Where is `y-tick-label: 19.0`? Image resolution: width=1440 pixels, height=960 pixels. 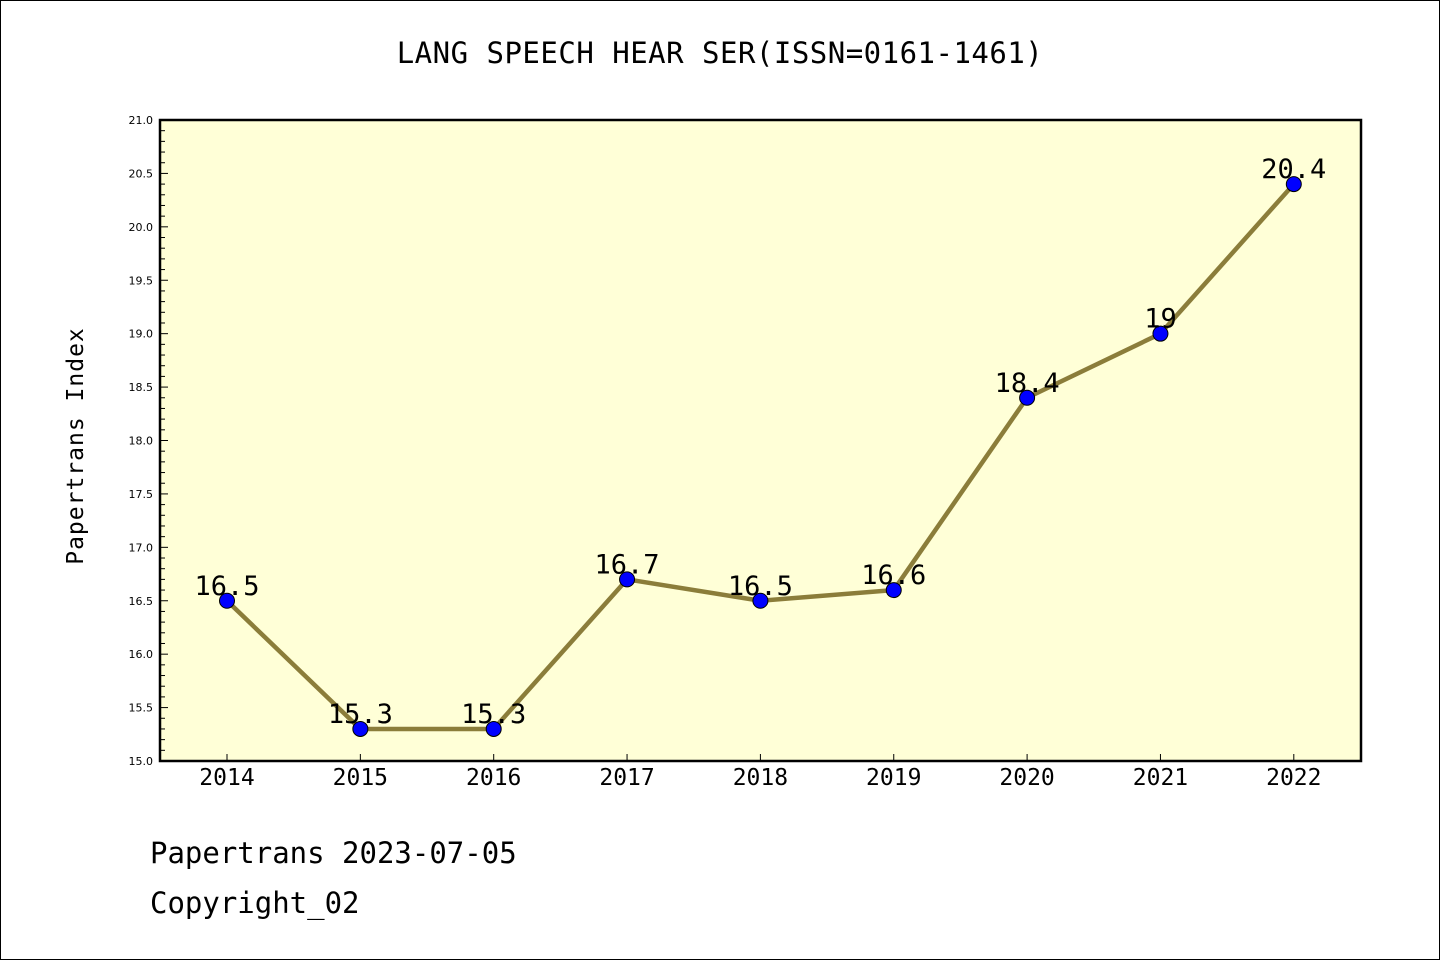 y-tick-label: 19.0 is located at coordinates (141, 334).